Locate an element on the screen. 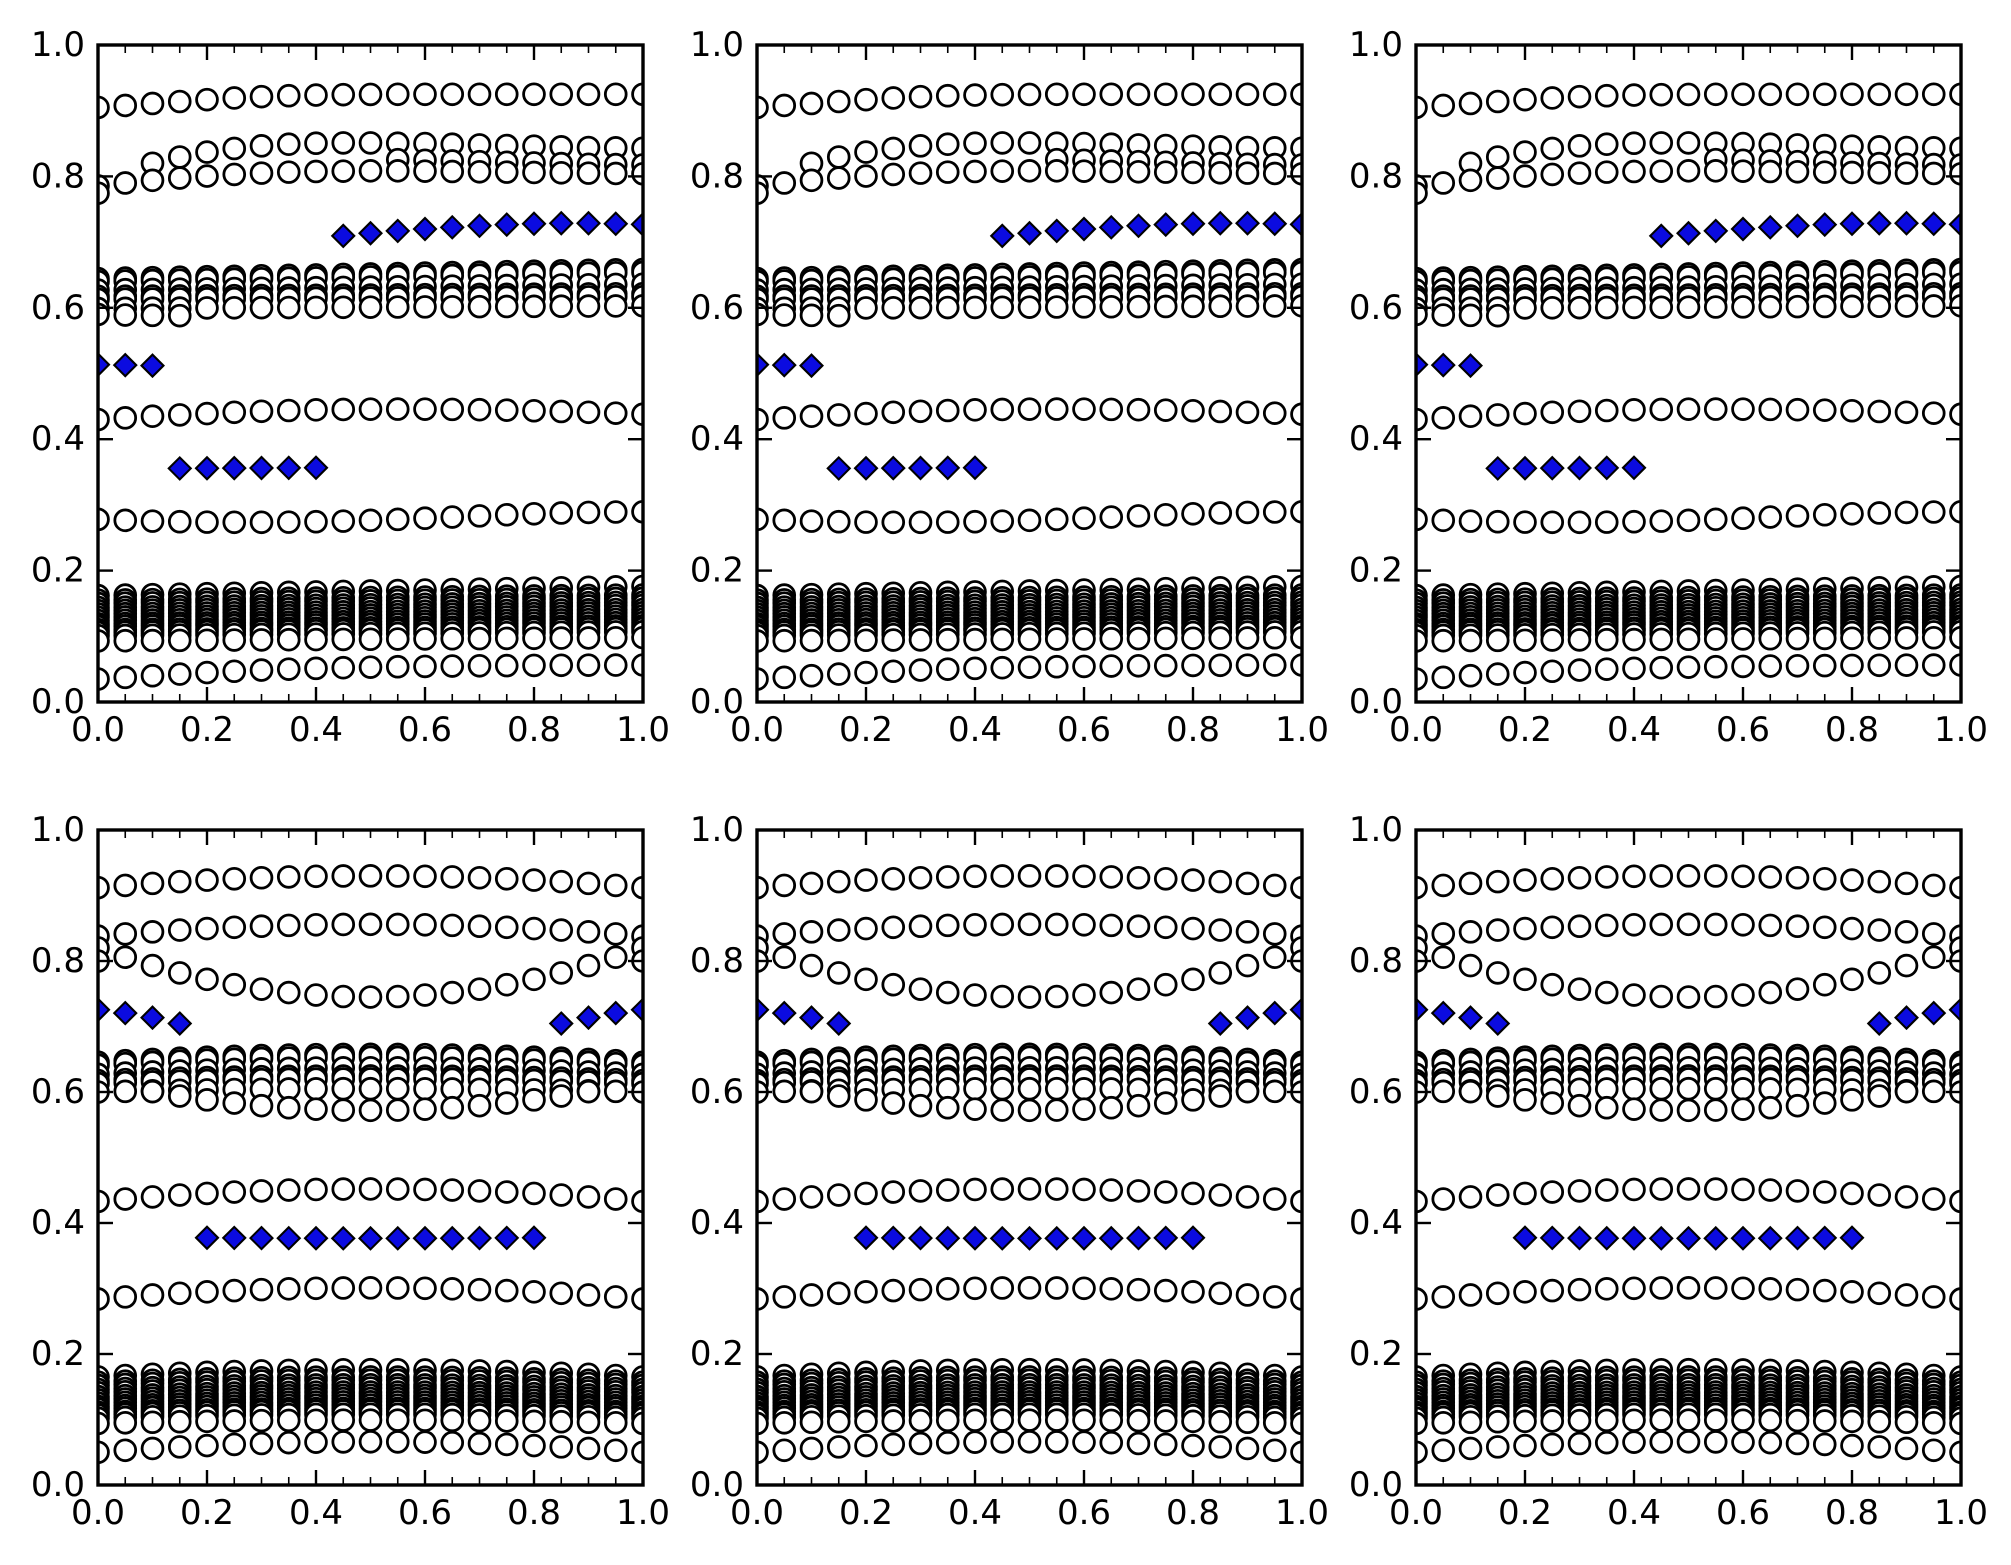 The width and height of the screenshot is (2011, 1565). marker-layer is located at coordinates (370, 1164).